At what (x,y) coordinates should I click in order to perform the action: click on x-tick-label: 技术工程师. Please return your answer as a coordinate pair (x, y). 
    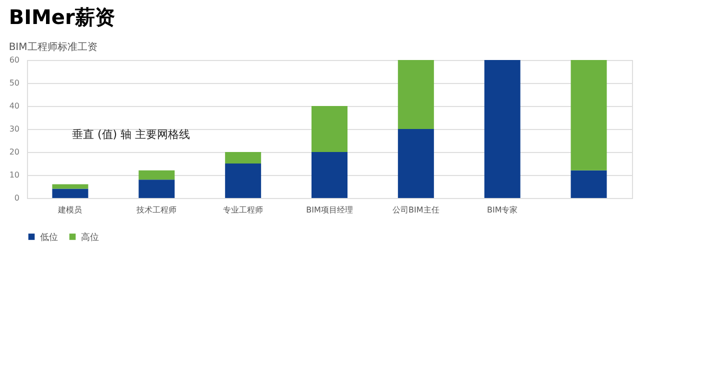
    Looking at the image, I should click on (156, 210).